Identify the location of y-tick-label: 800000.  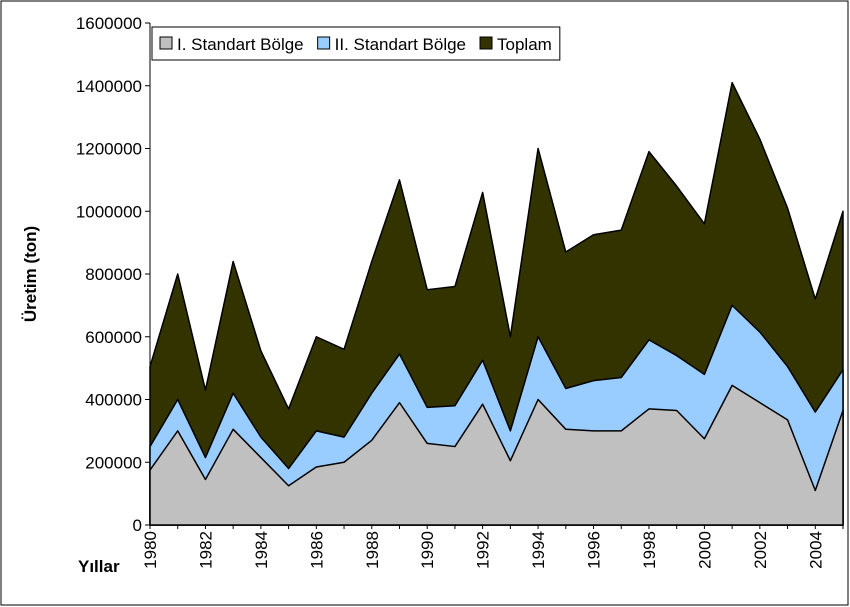
(113, 274).